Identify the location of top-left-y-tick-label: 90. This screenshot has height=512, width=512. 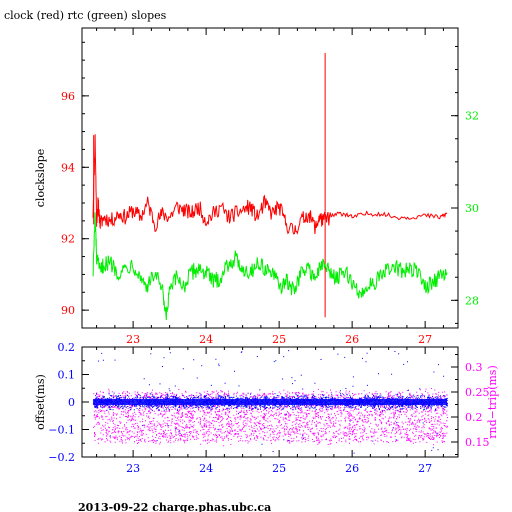
(68, 310).